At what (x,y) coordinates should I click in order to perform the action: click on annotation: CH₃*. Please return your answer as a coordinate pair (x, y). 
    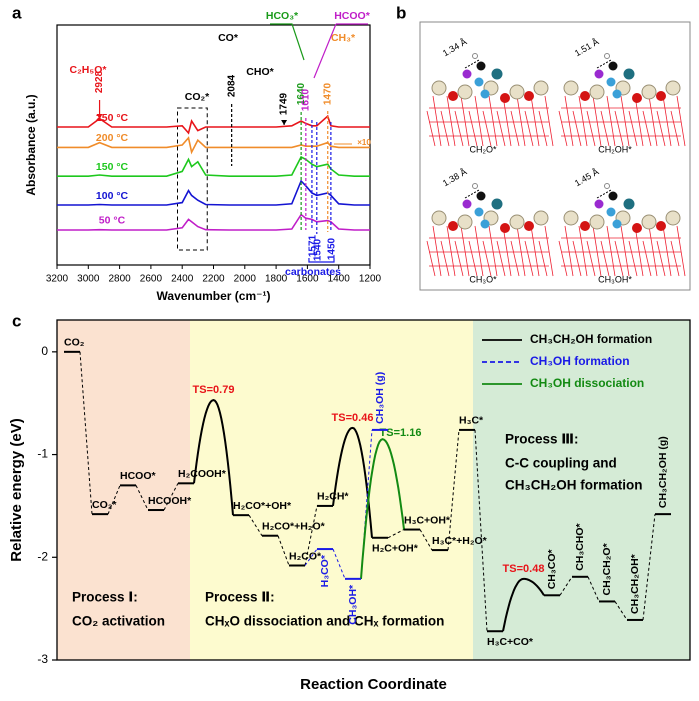
    Looking at the image, I should click on (343, 38).